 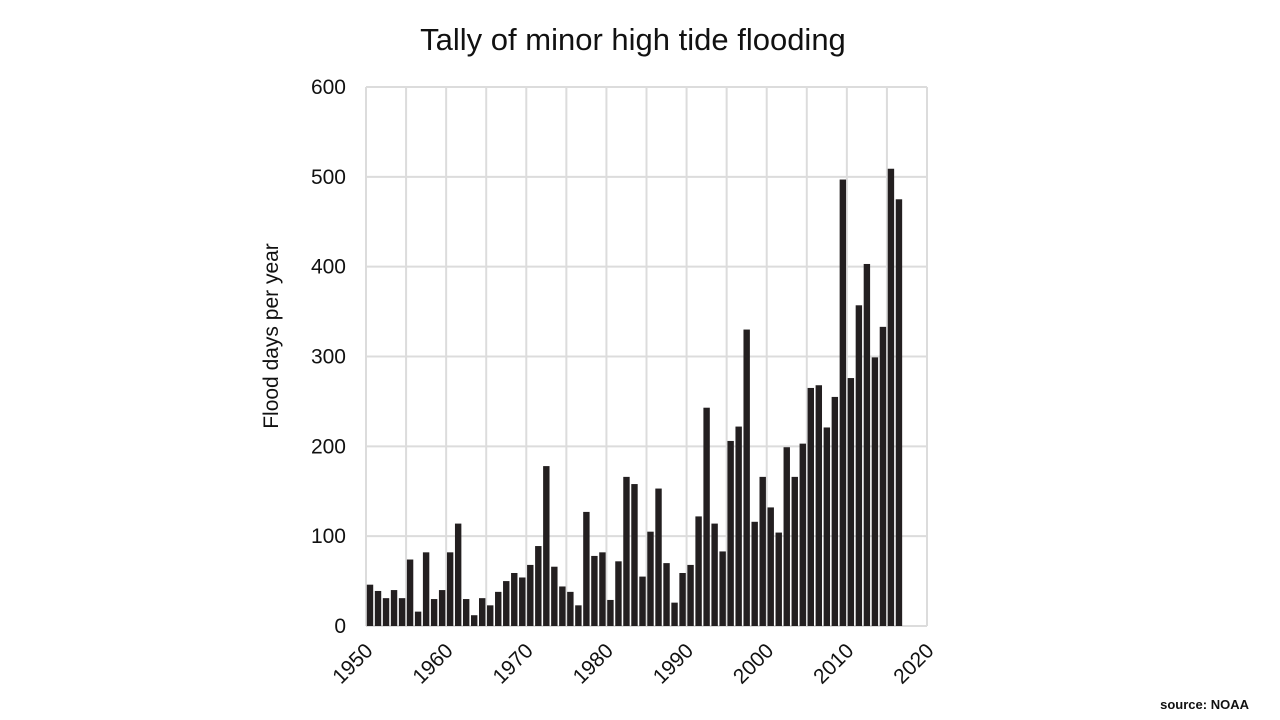 I want to click on x-tick-label: 2020, so click(x=913, y=663).